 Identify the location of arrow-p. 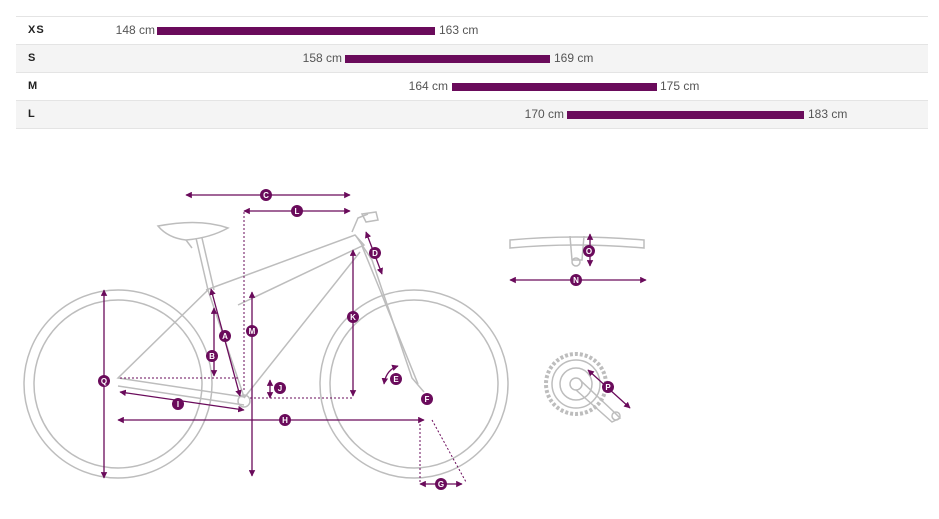
(609, 389).